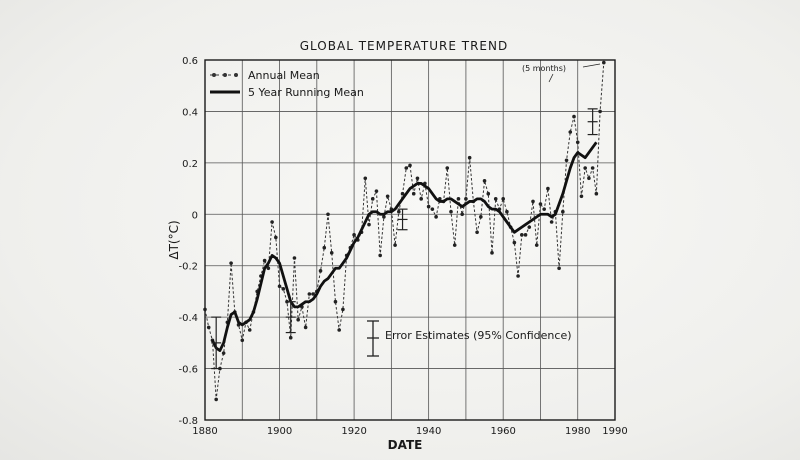 Image resolution: width=800 pixels, height=460 pixels. I want to click on legend: Annual Mean 5 Year Running Mean, so click(287, 84).